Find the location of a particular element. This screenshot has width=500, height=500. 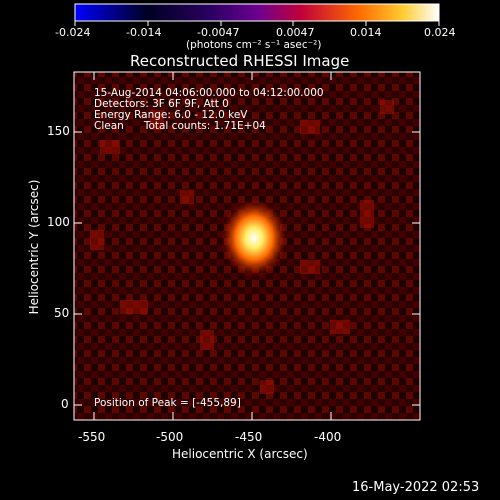

y-tick-label: 50 is located at coordinates (62, 313).